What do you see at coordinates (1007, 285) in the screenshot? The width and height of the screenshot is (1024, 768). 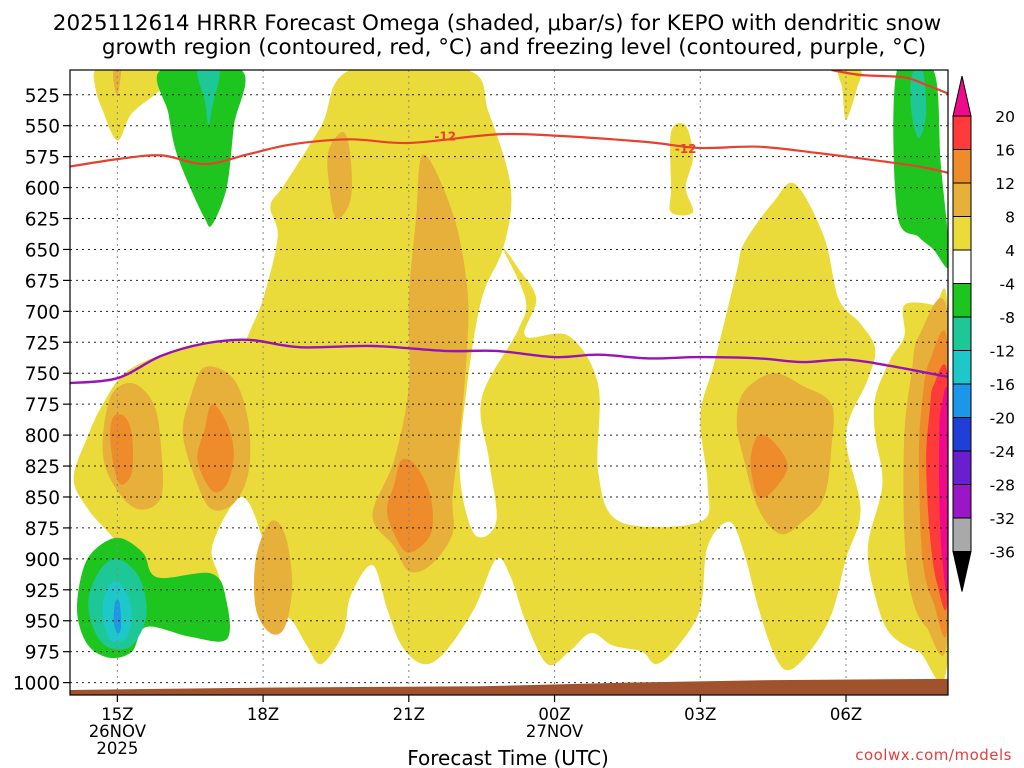 I see `colorbar-label-5: -4` at bounding box center [1007, 285].